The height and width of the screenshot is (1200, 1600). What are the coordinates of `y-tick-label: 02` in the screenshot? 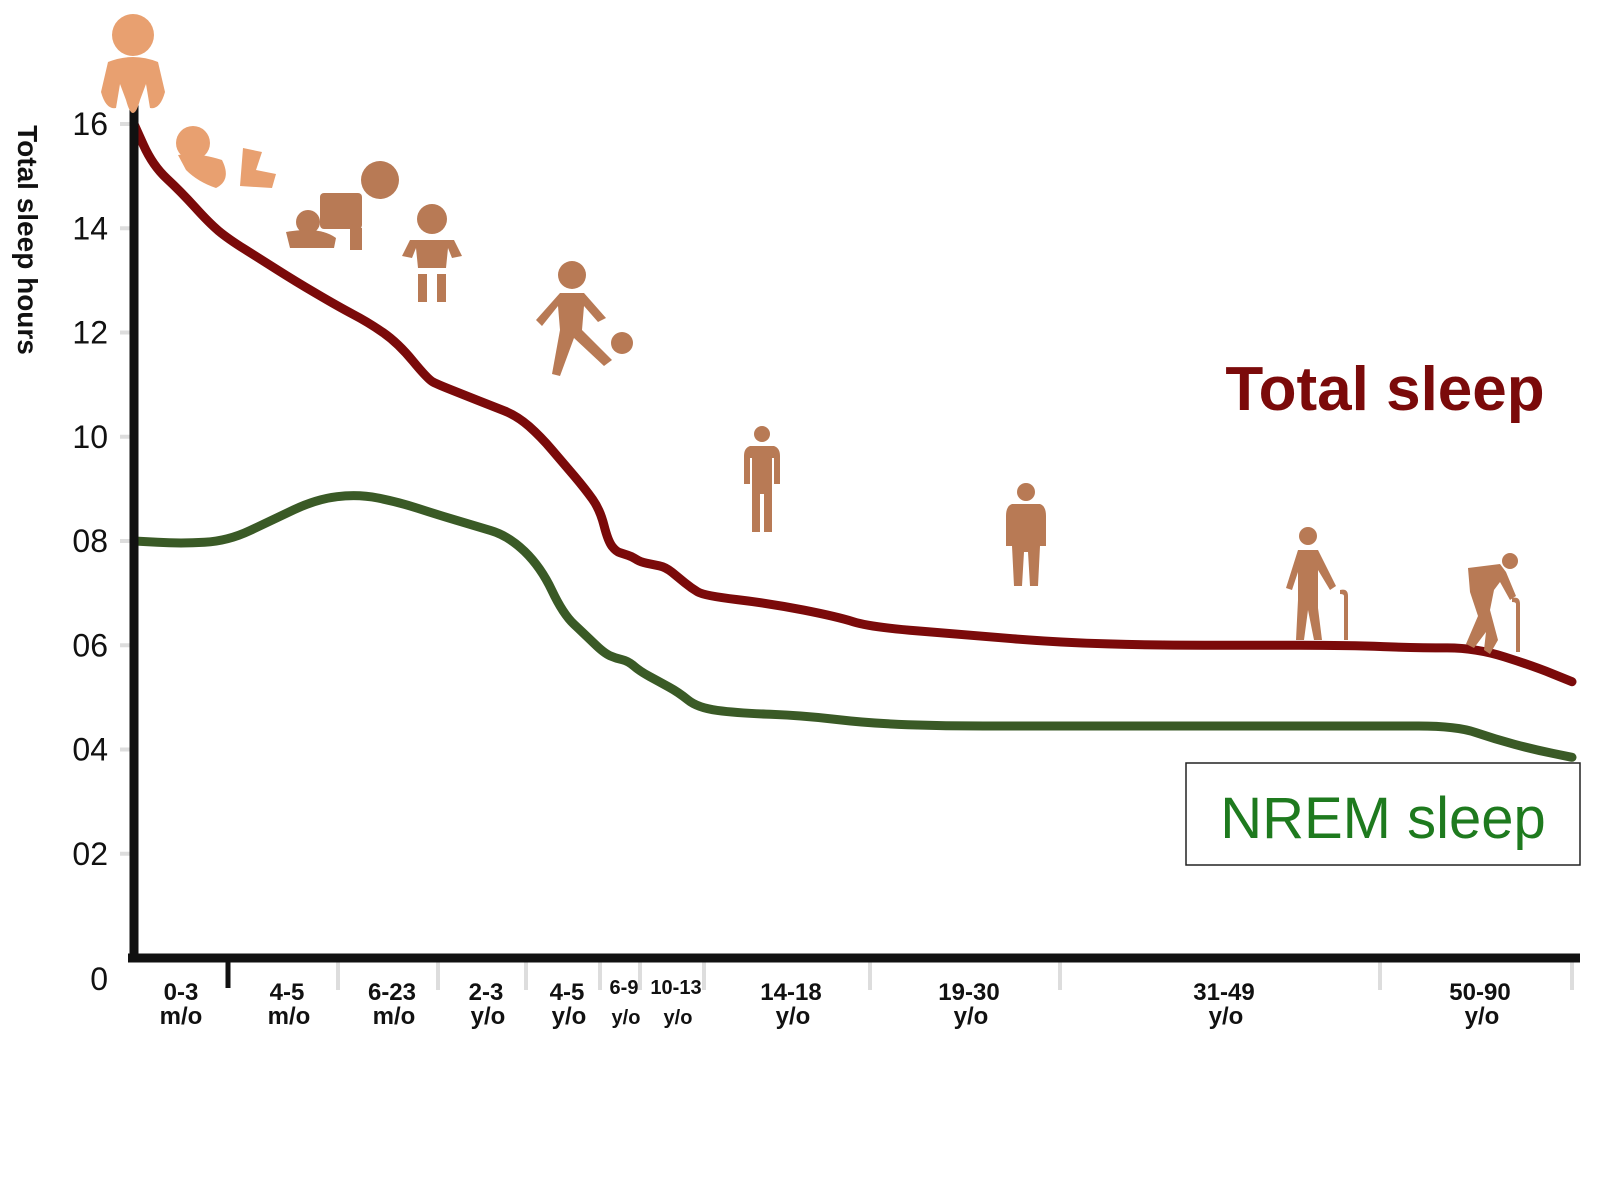 It's located at (90, 854).